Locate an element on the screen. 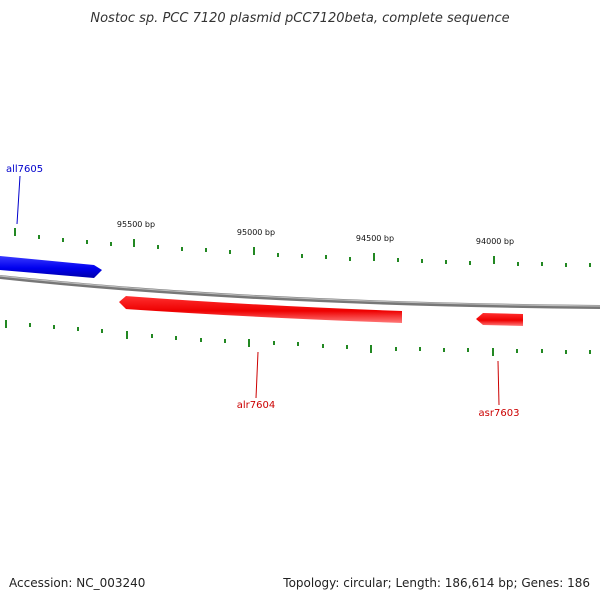  gene-label-all7605: all7605 is located at coordinates (24, 169).